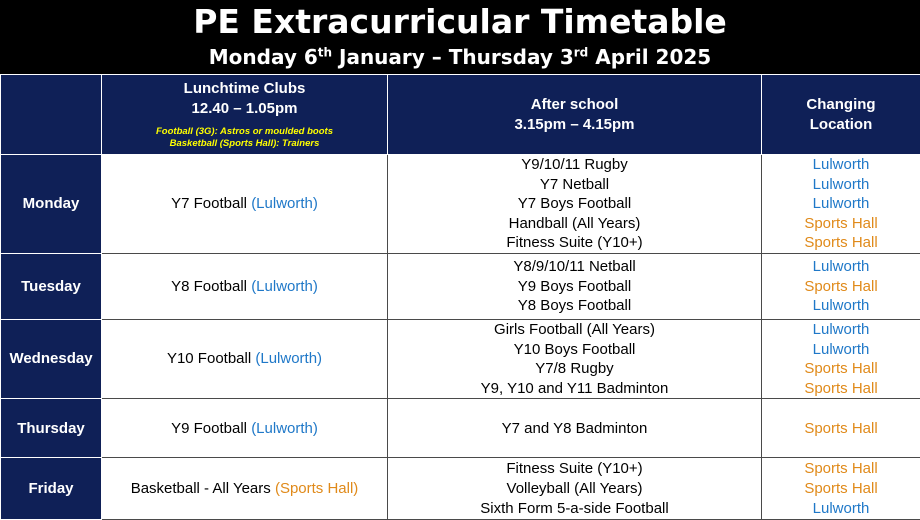 The height and width of the screenshot is (520, 920). I want to click on location-cell: Sports Hall Sports Hall Lulworth, so click(841, 489).